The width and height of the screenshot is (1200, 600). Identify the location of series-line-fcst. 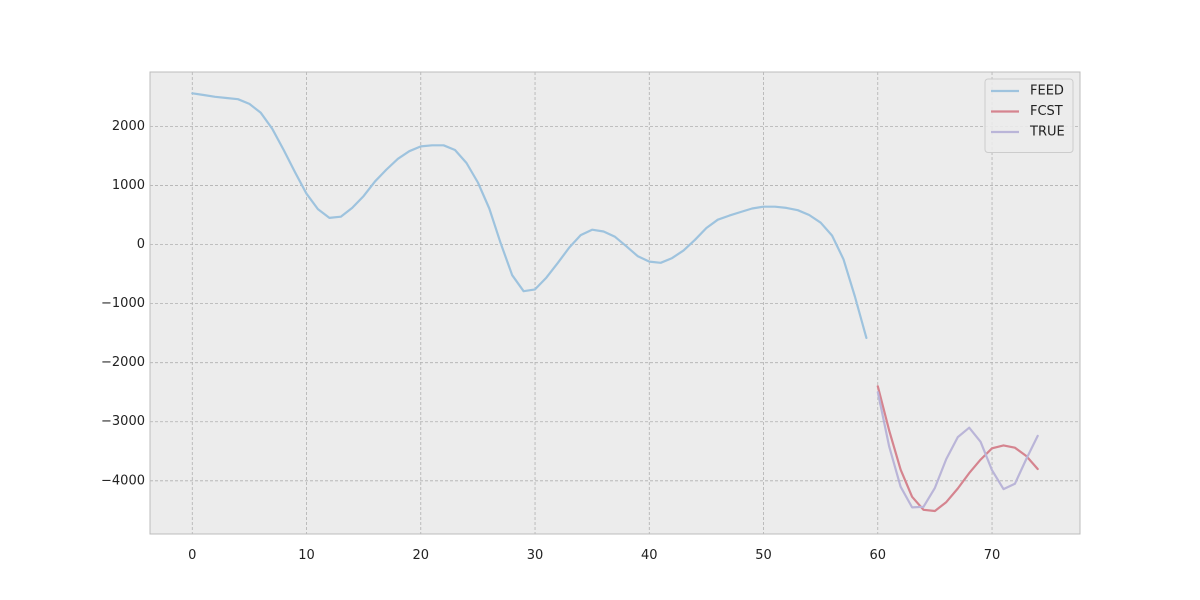
(957, 449).